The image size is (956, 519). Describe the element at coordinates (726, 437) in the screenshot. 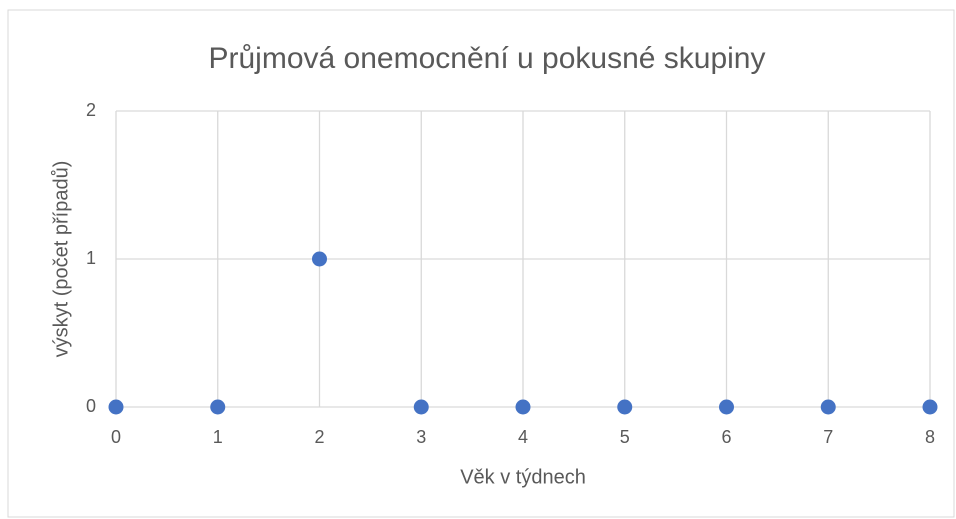

I see `x-tick-label: 6` at that location.